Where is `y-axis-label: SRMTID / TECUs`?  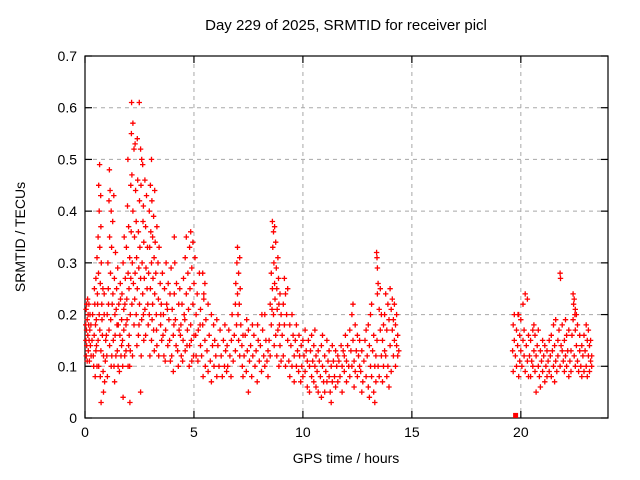 y-axis-label: SRMTID / TECUs is located at coordinates (20, 237).